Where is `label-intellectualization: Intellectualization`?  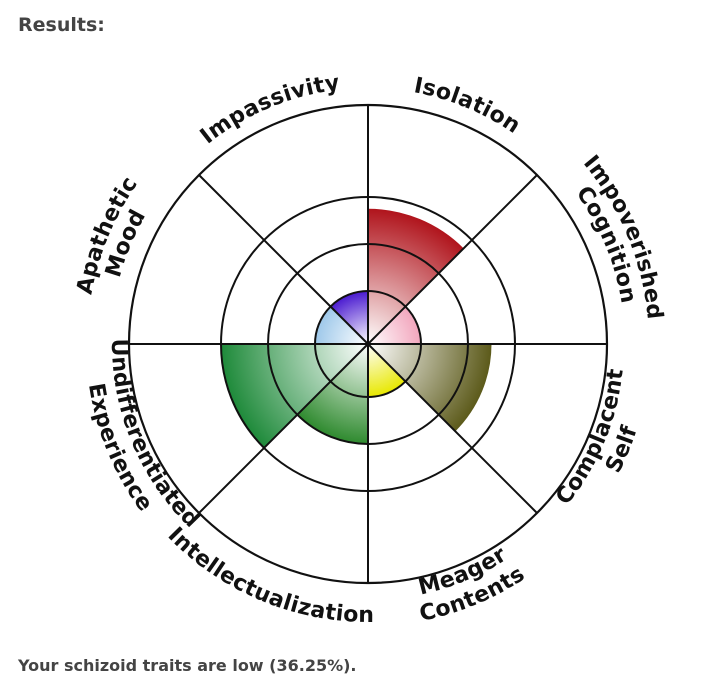
label-intellectualization: Intellectualization is located at coordinates (269, 575).